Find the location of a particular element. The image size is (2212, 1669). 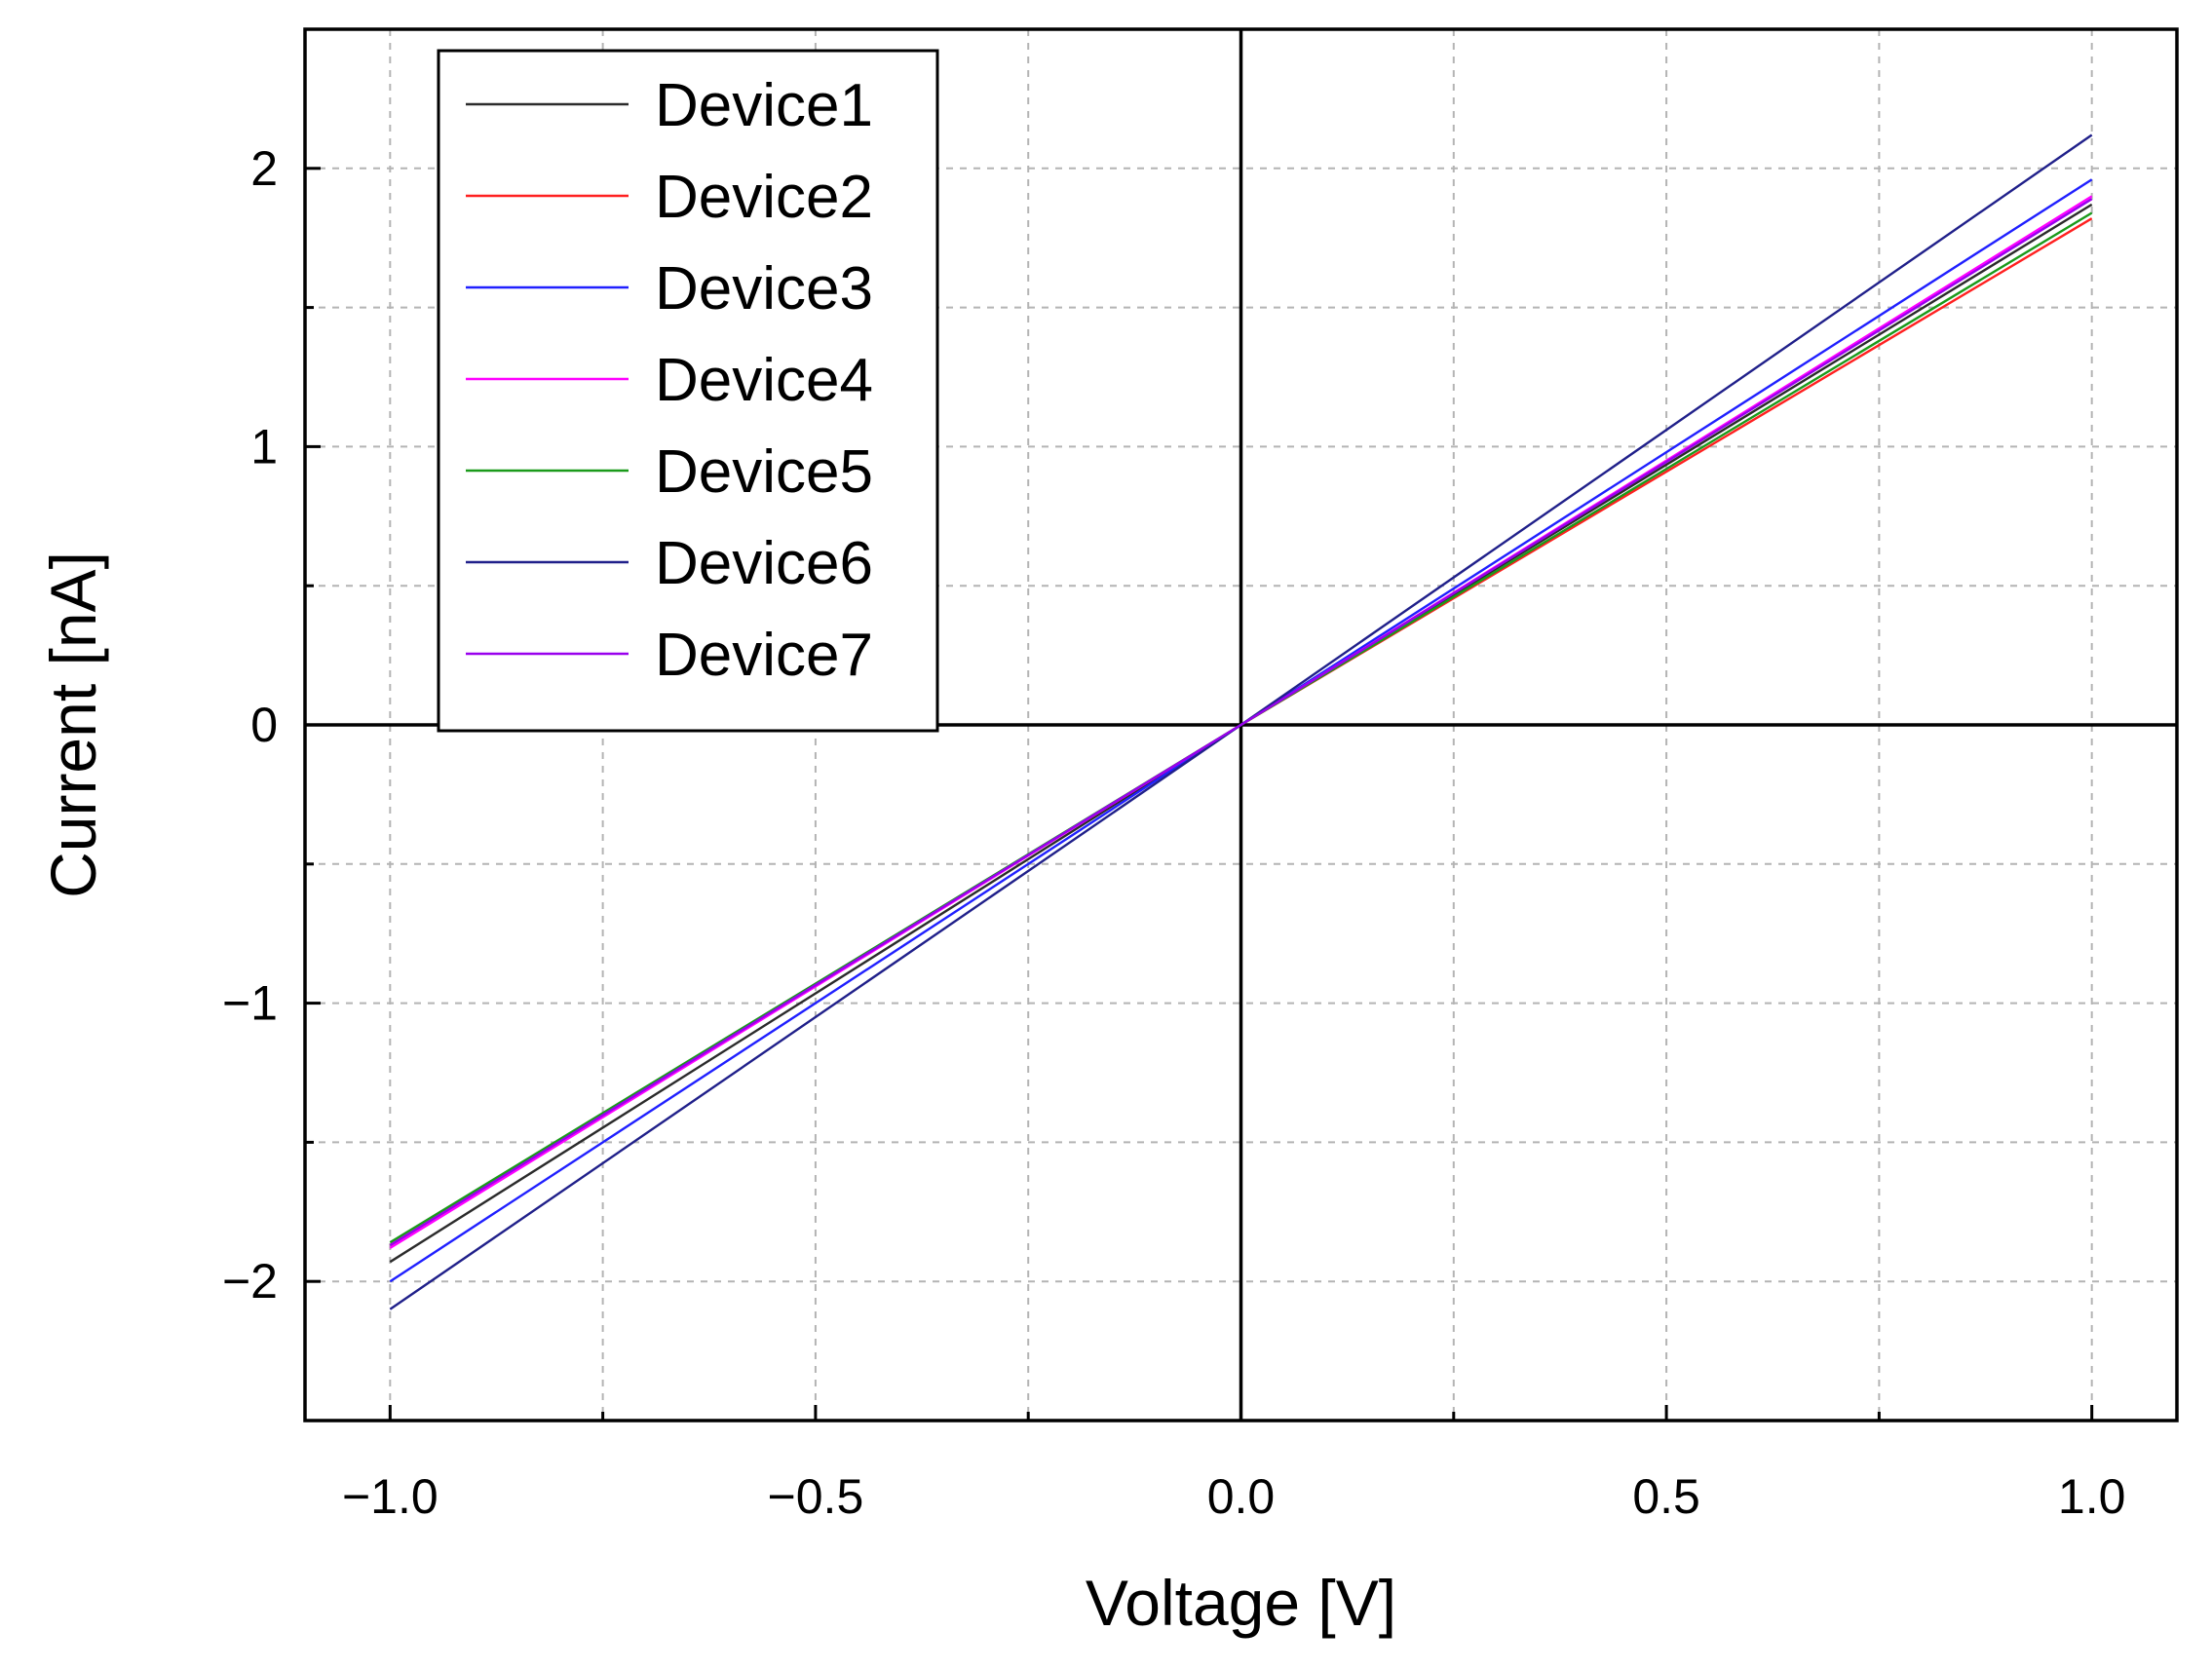

x-tick-labels: −1.0 −0.5 0.0 0.5 1.0 is located at coordinates (1233, 1496).